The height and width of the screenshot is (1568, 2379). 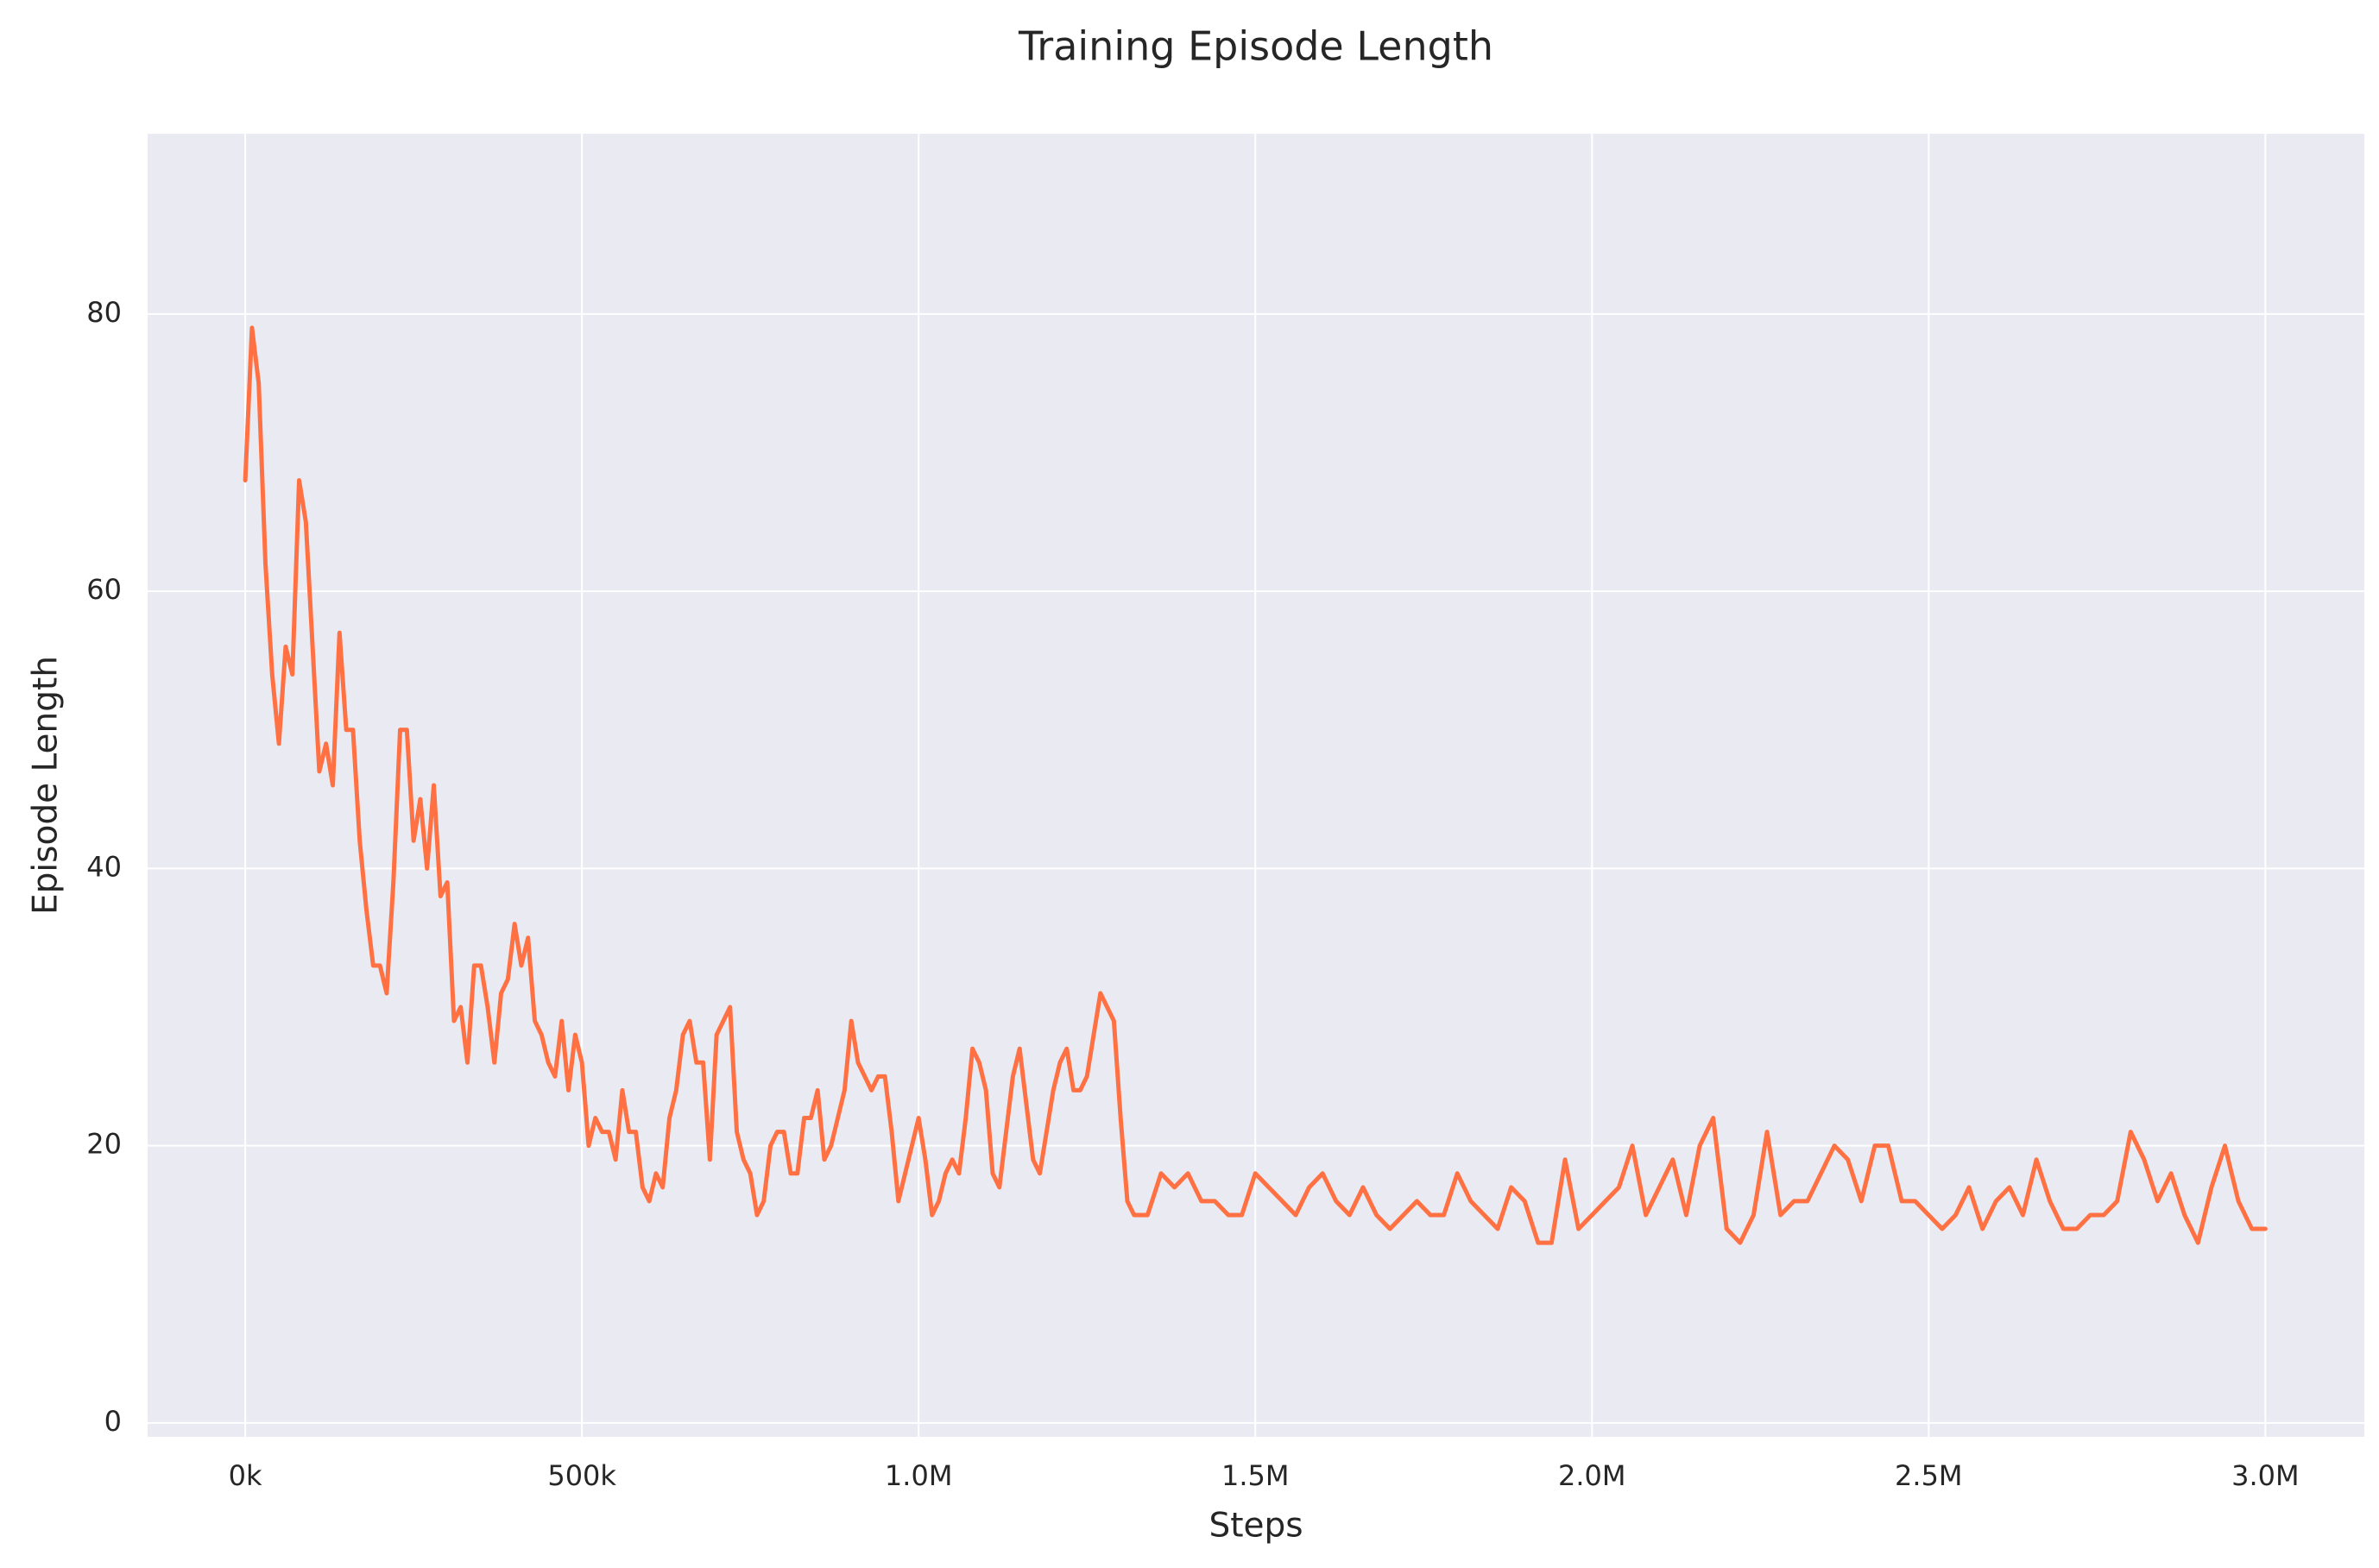 What do you see at coordinates (46, 785) in the screenshot?
I see `y-axis-label: Episode Length` at bounding box center [46, 785].